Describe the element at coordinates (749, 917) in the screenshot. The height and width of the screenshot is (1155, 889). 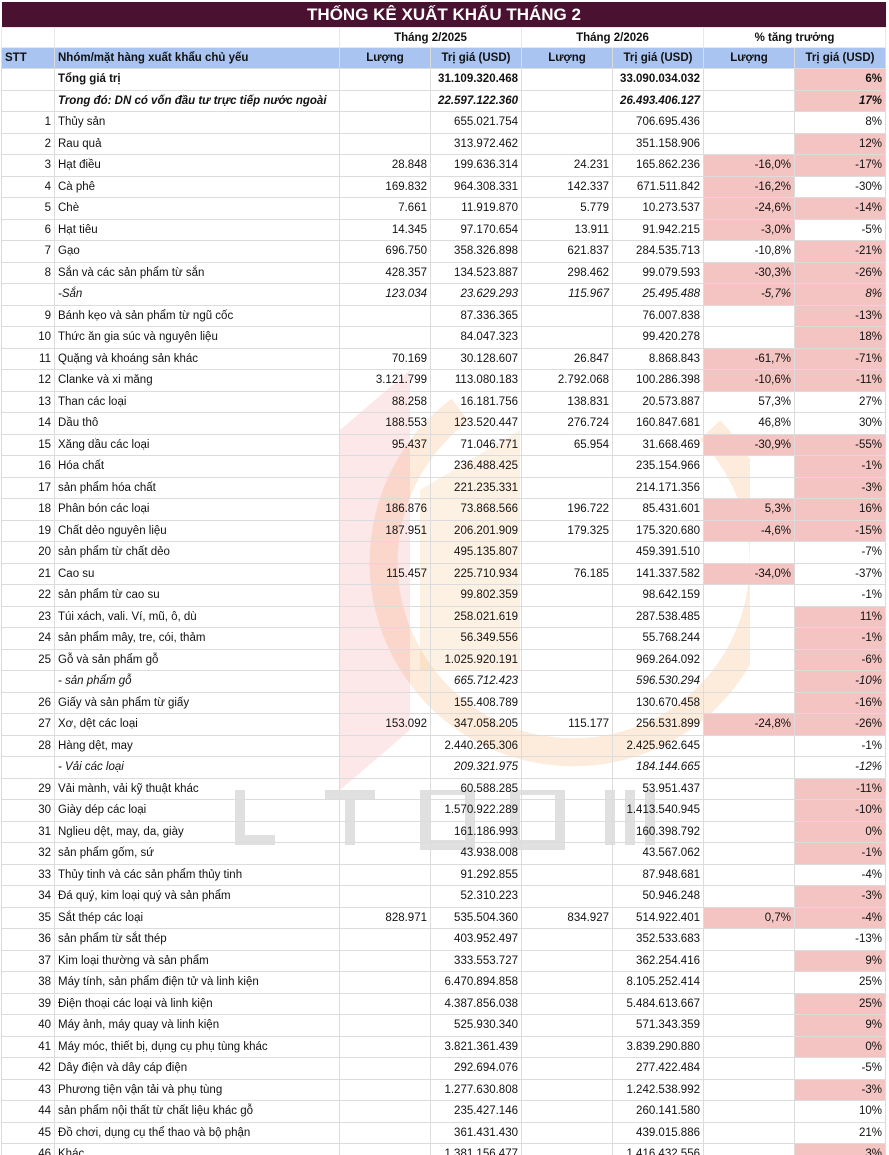
I see `qty-growth-cell: 0,7%` at that location.